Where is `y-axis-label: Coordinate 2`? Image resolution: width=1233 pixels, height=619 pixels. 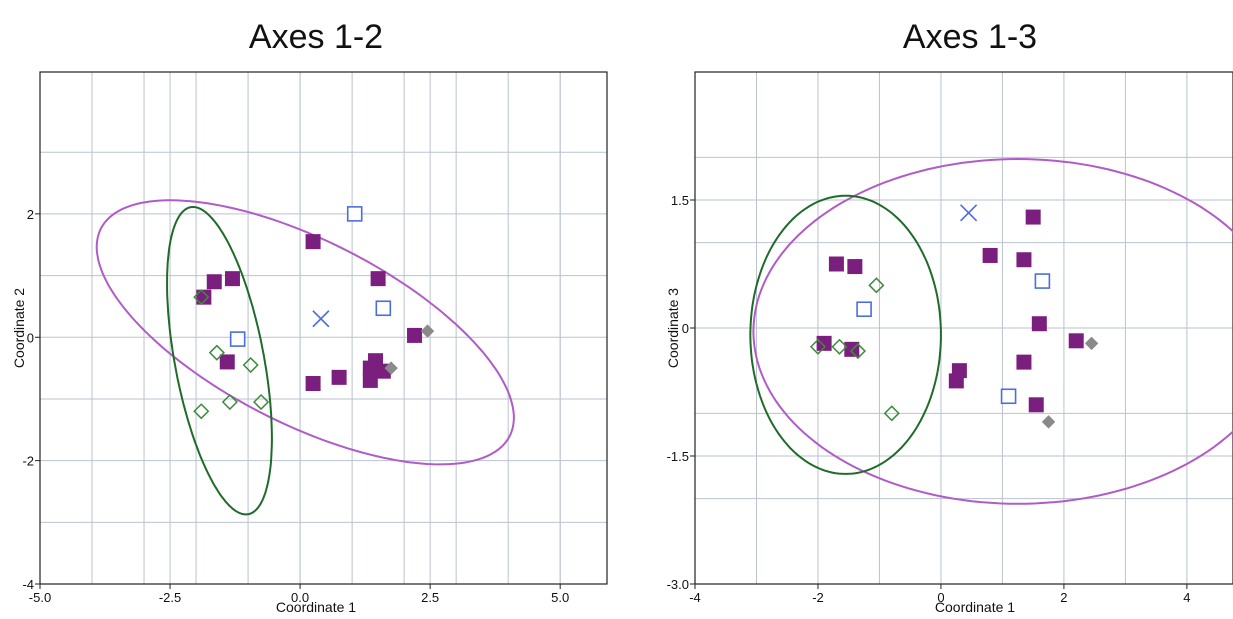 y-axis-label: Coordinate 2 is located at coordinates (19, 328).